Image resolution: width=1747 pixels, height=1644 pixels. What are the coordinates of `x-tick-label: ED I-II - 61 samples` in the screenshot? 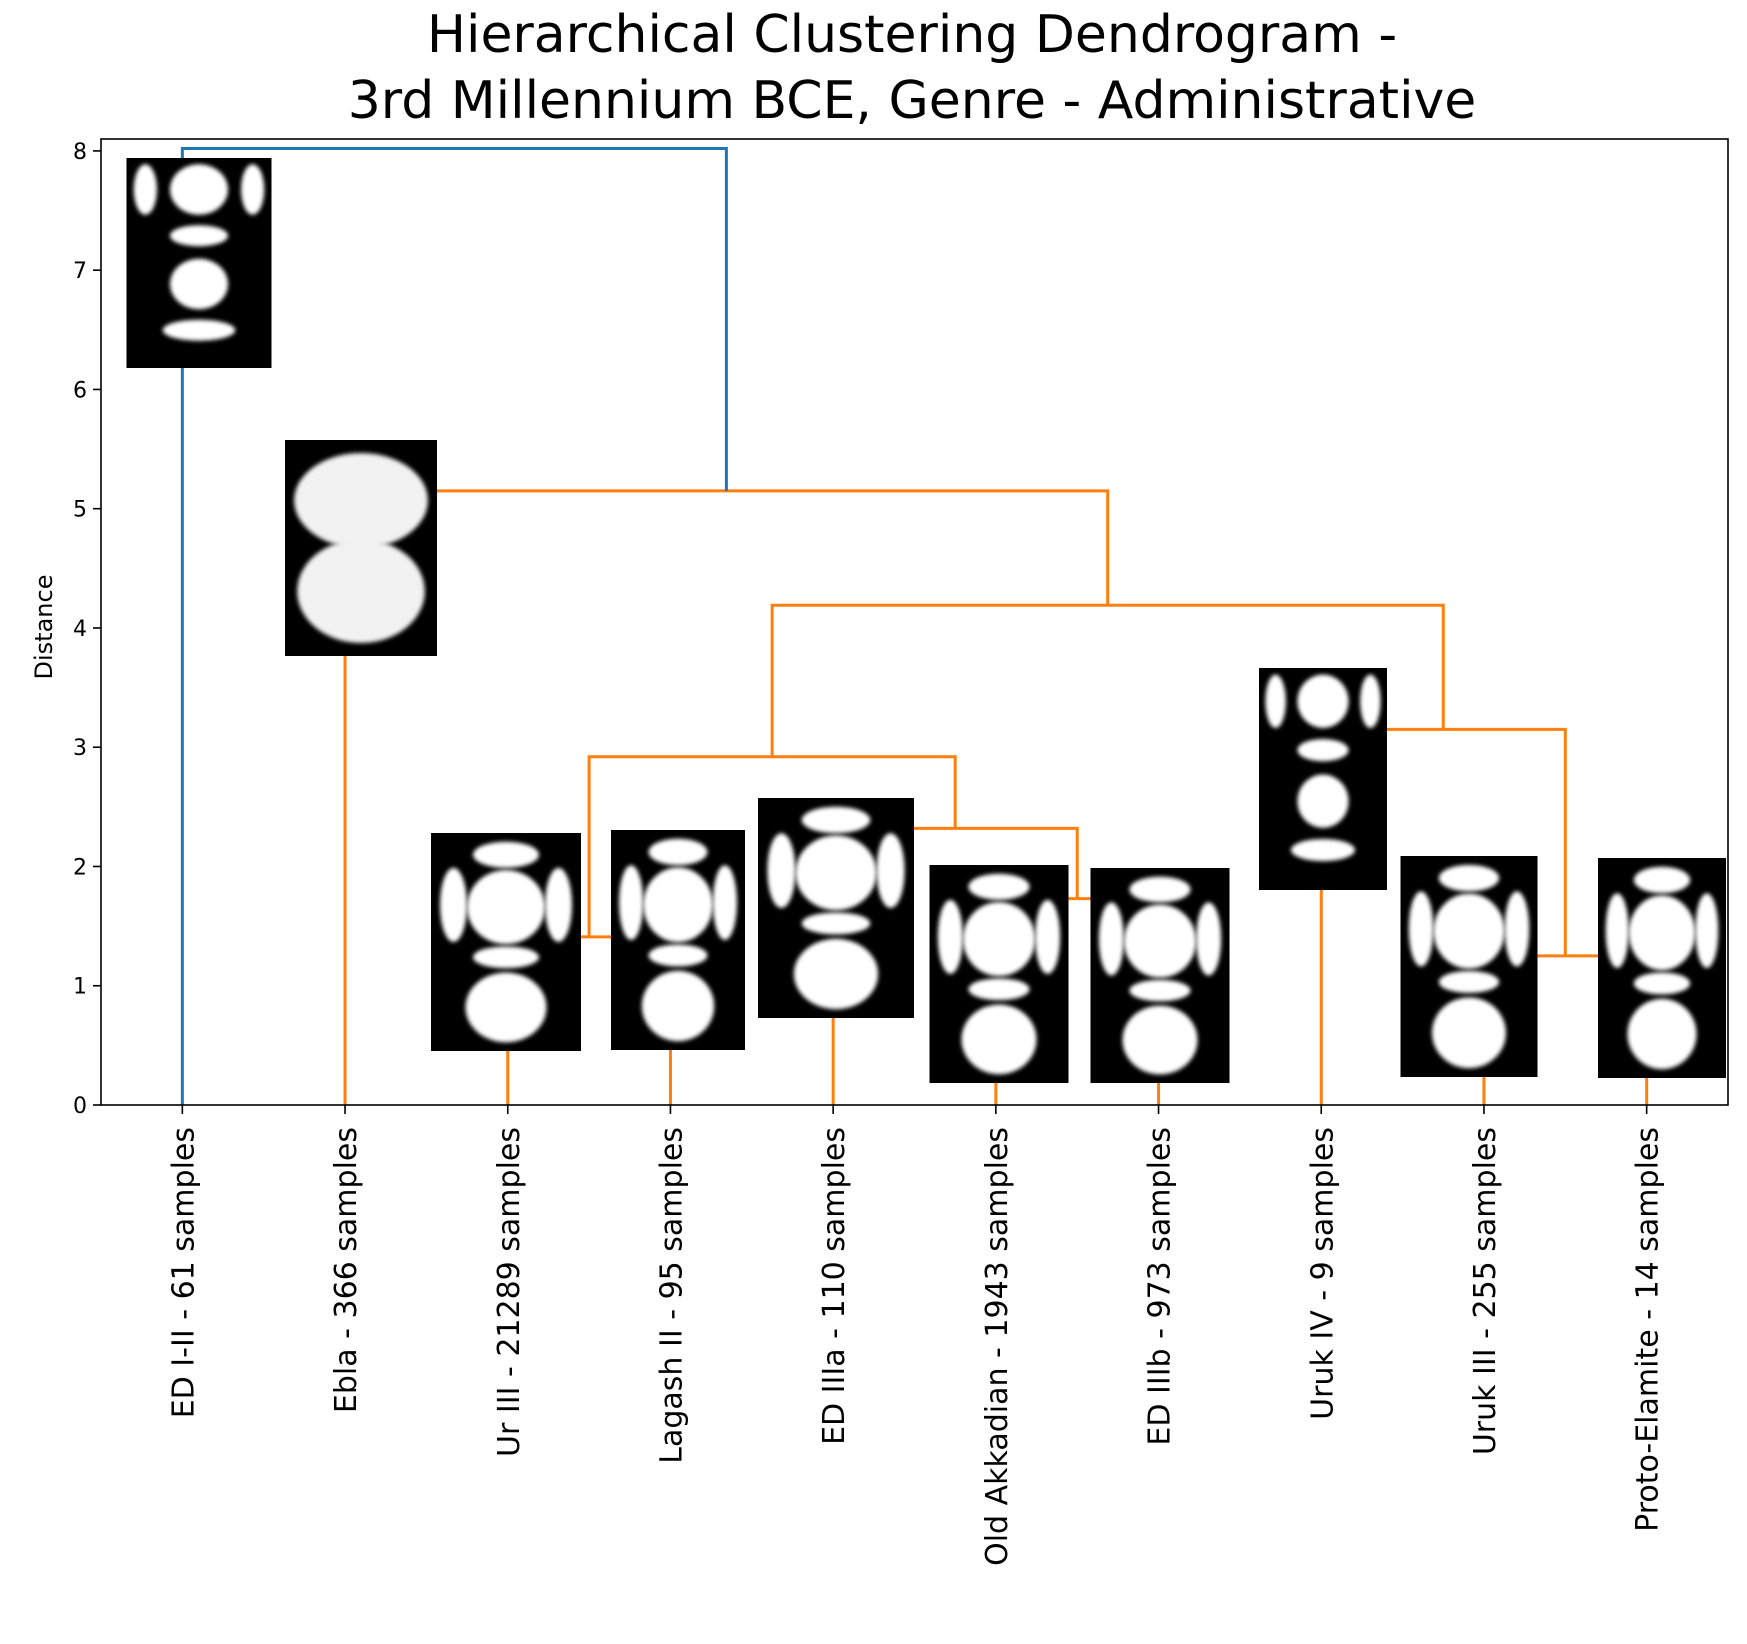 It's located at (183, 1272).